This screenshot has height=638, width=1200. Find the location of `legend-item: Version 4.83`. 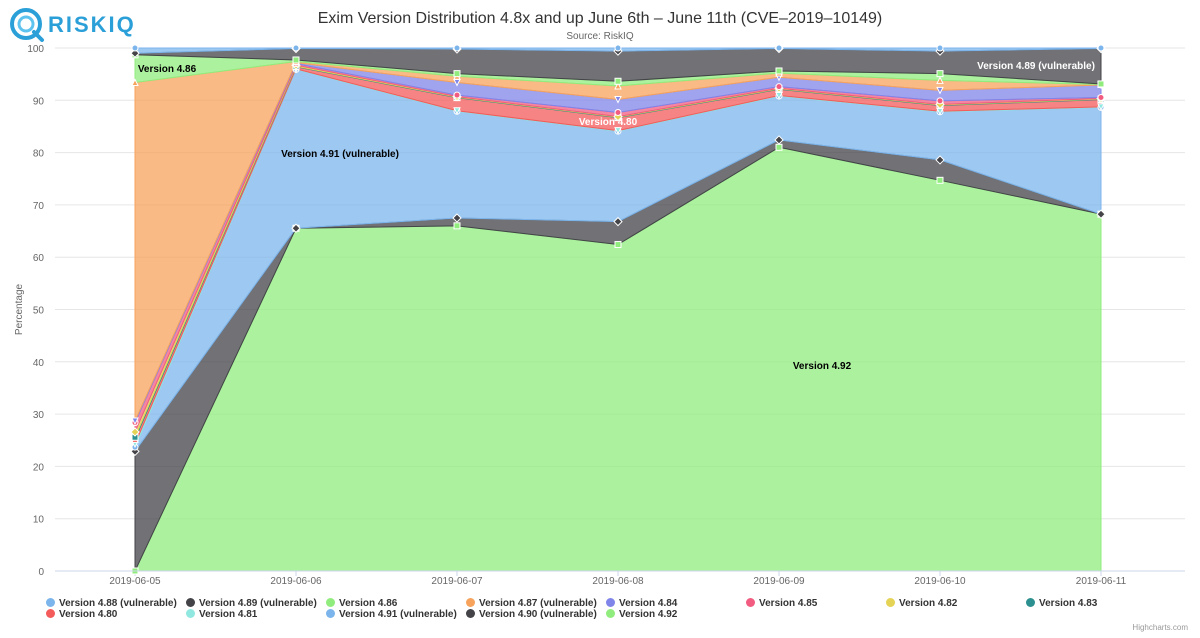

legend-item: Version 4.83 is located at coordinates (1061, 603).